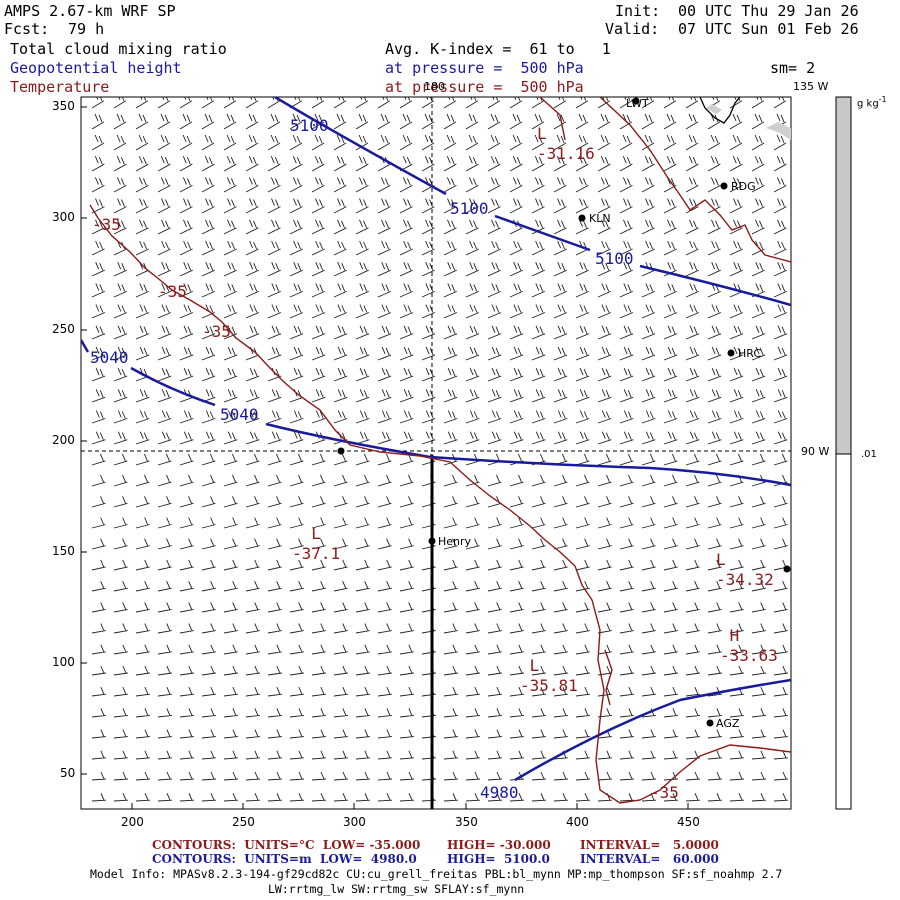 The width and height of the screenshot is (900, 900). I want to click on footer-height-contours: CONTOURS: UNITS=m LOW= 4980.0, so click(284, 859).